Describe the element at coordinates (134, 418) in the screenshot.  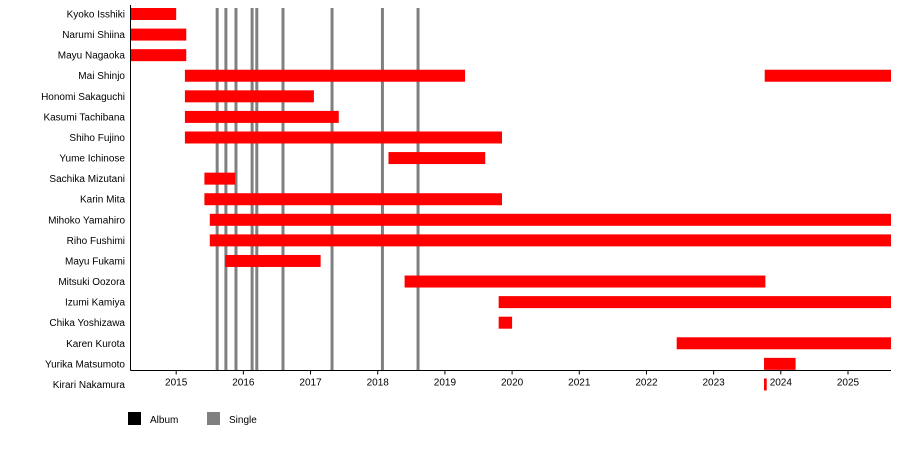
I see `legend-swatch-album` at that location.